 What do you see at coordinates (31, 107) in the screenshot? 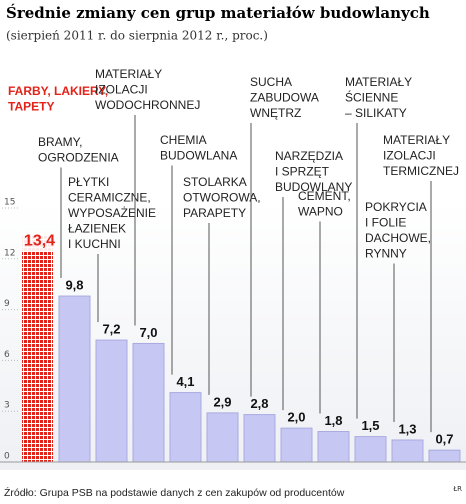
I see `category-label: TAPETY` at bounding box center [31, 107].